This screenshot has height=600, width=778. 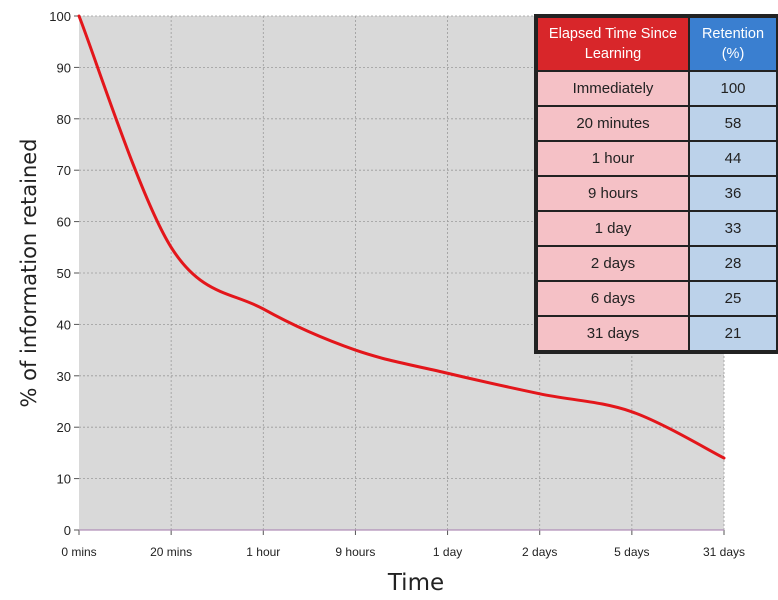 I want to click on y-axis-label: % of information retained, so click(x=29, y=272).